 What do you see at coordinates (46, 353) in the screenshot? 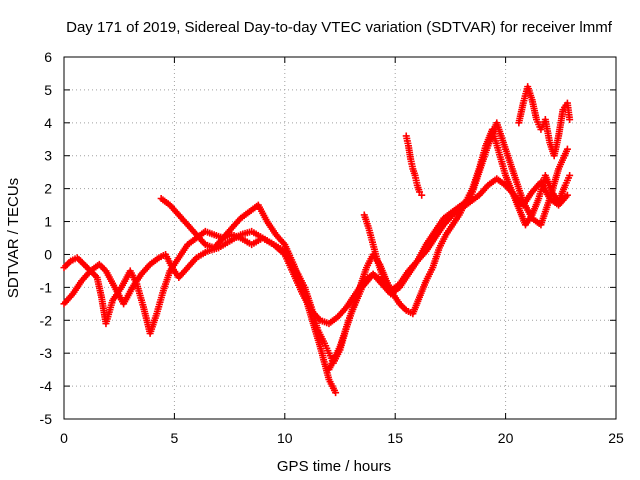
I see `y-tick-label: -3` at bounding box center [46, 353].